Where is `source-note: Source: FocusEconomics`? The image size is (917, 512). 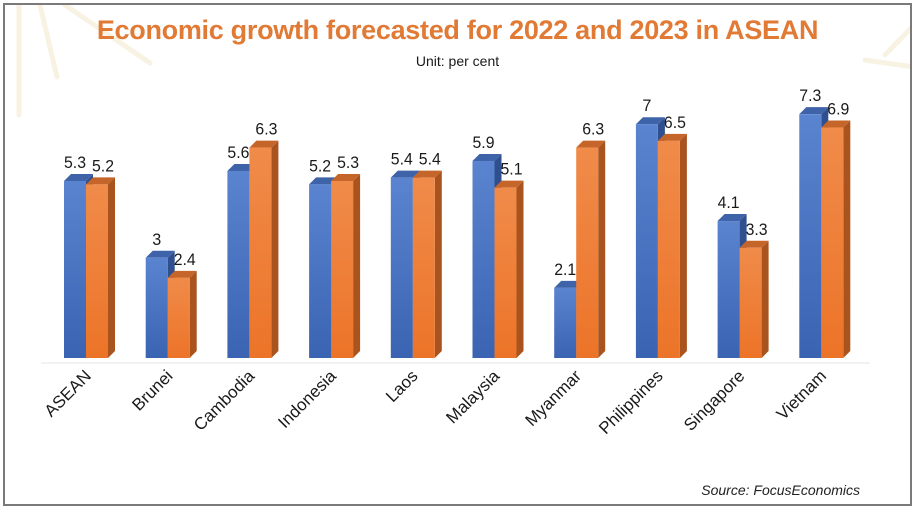
source-note: Source: FocusEconomics is located at coordinates (780, 490).